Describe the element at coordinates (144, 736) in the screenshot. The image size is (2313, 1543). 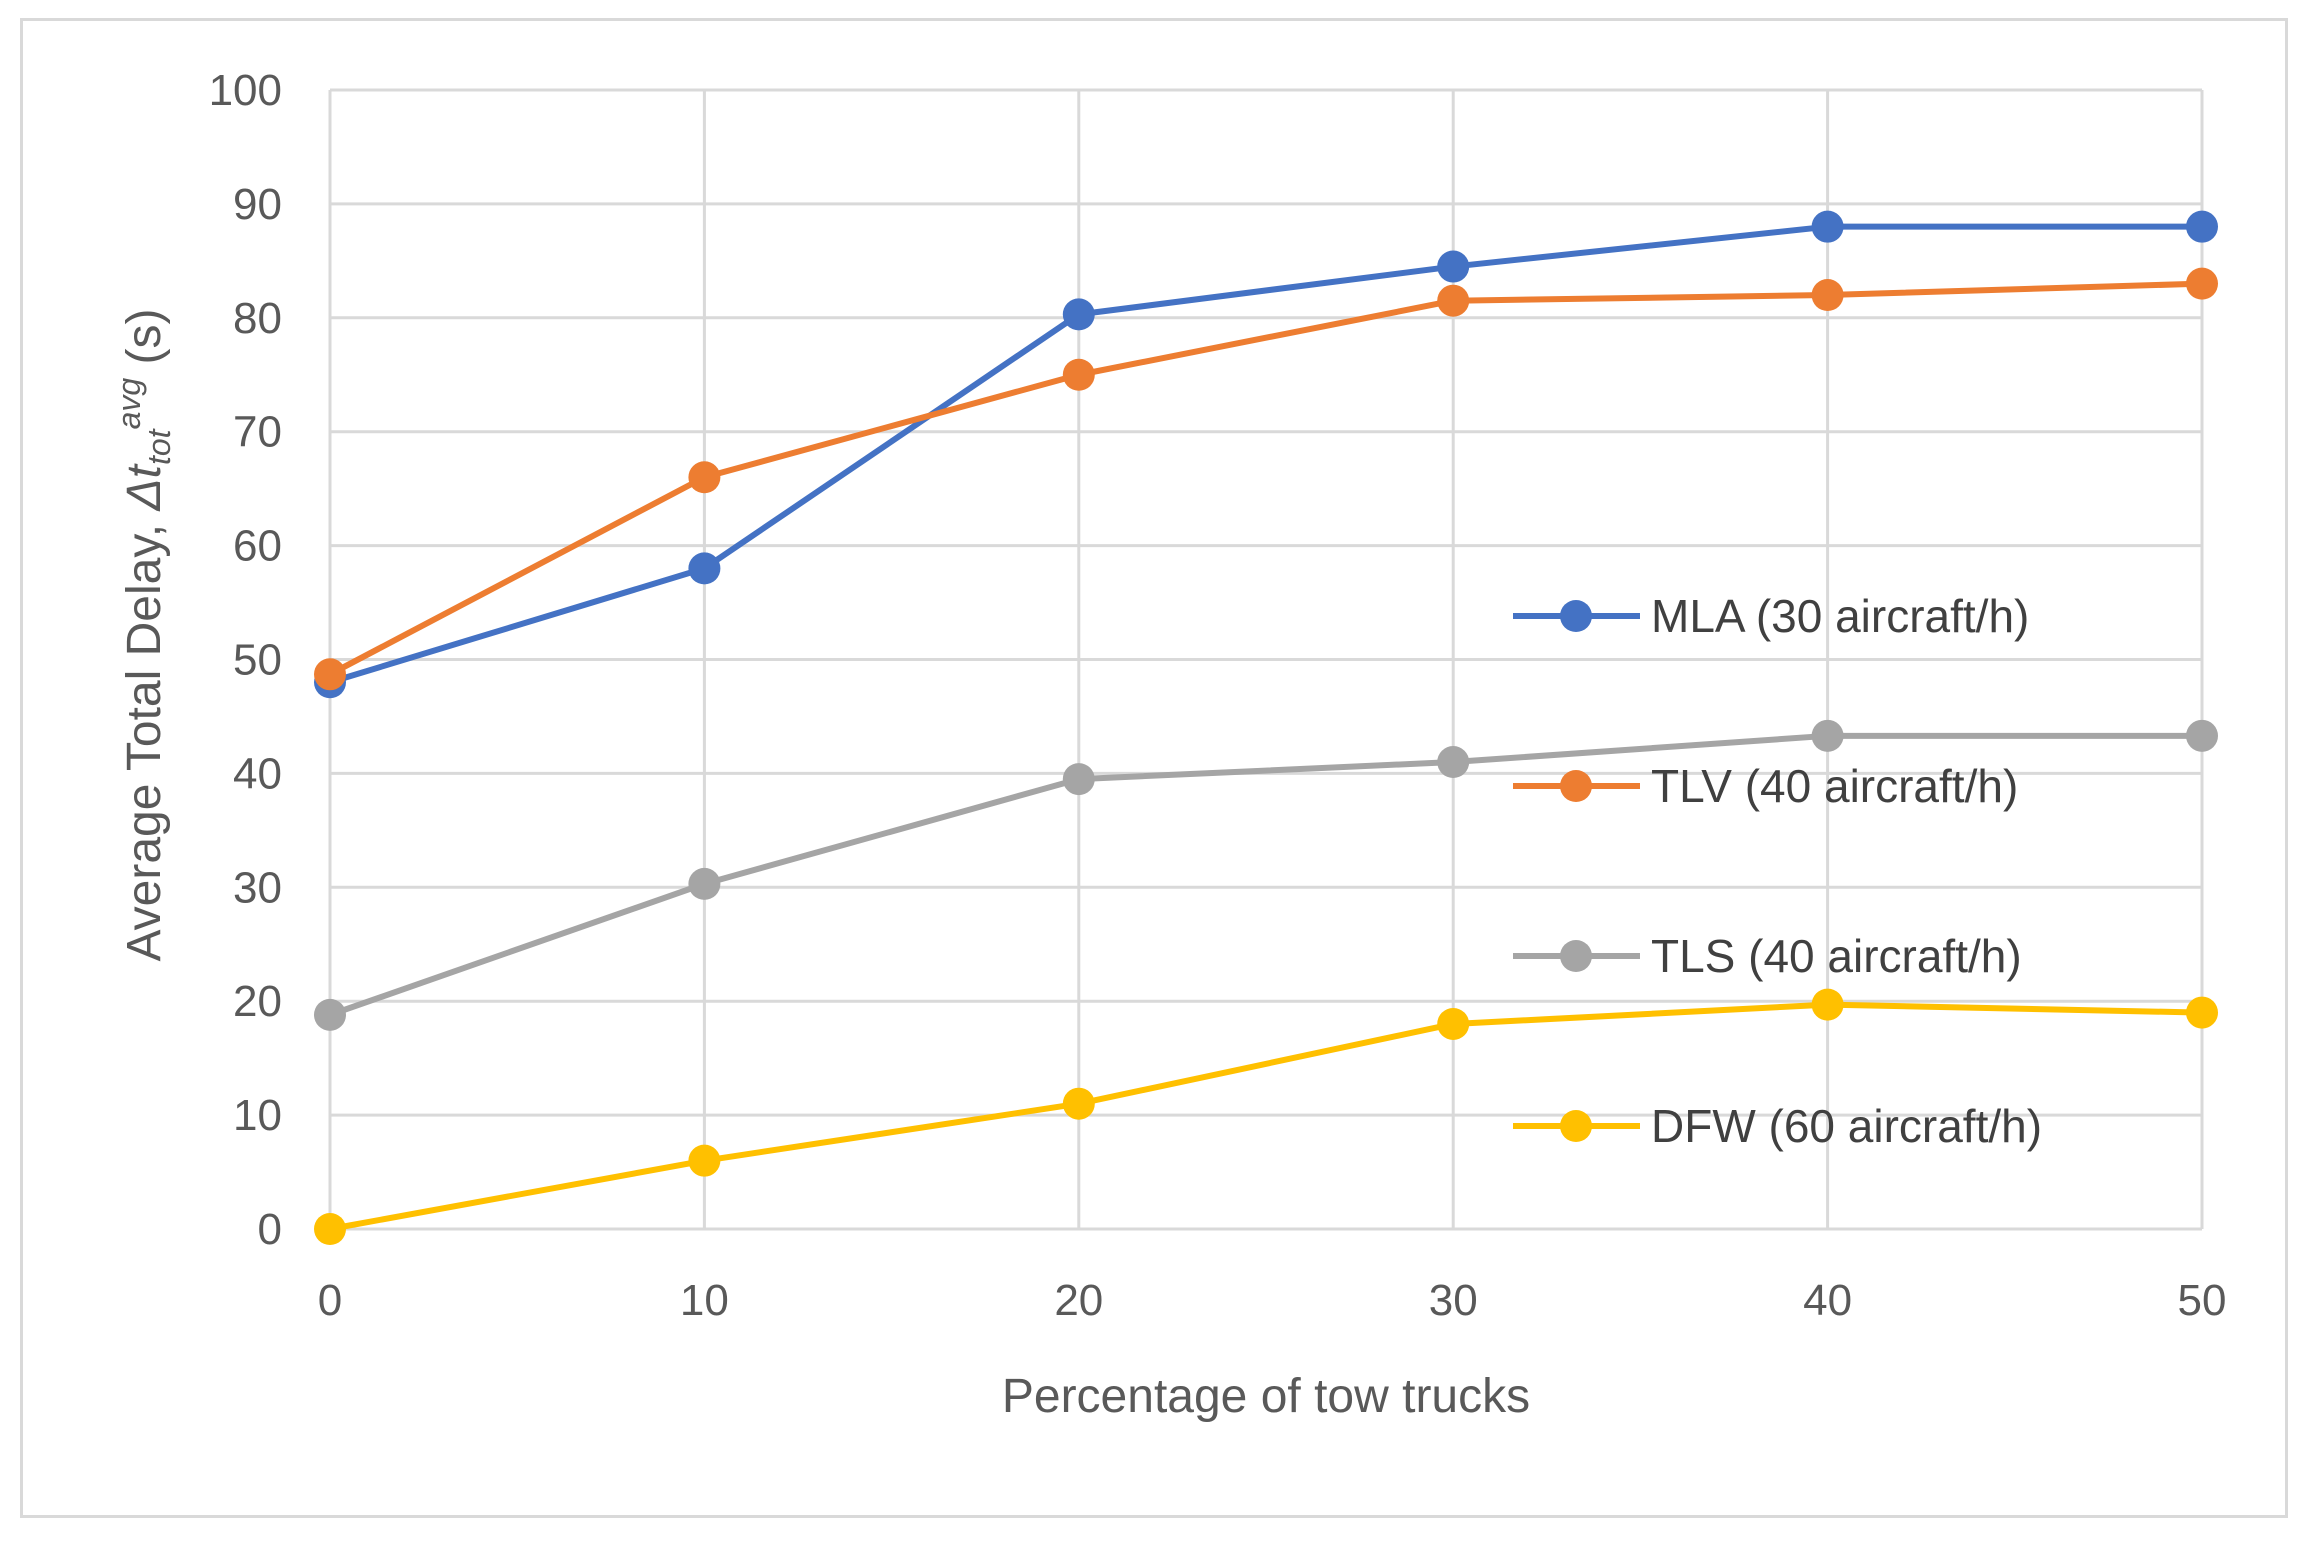
I see `y-axis-title-prefix: Average Total Delay,` at that location.